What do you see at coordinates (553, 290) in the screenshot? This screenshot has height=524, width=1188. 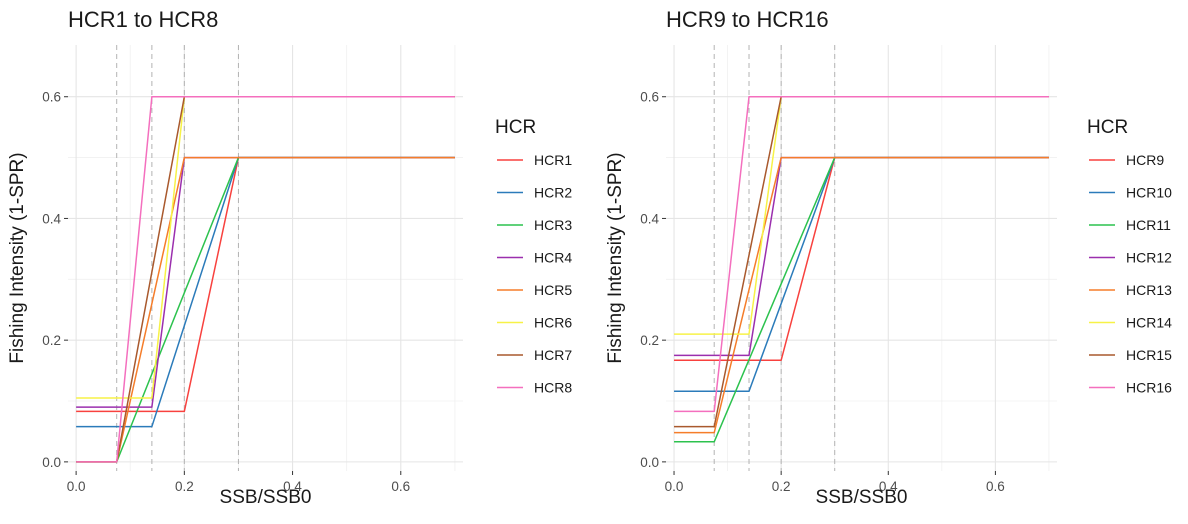 I see `legend-label: HCR5` at bounding box center [553, 290].